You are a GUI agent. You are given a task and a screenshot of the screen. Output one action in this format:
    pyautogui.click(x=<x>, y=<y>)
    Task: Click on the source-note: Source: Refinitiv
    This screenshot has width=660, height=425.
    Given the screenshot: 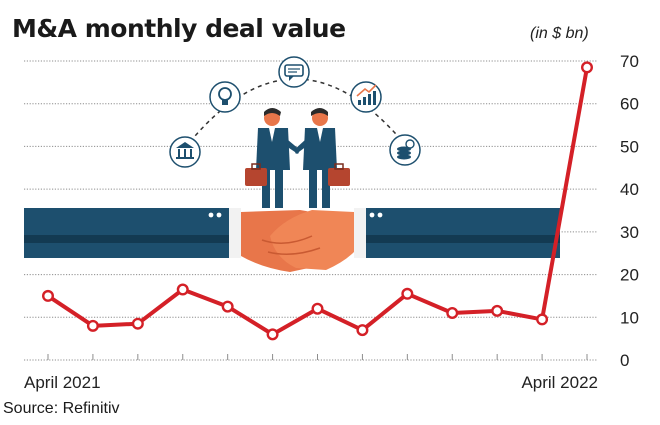 What is the action you would take?
    pyautogui.click(x=61, y=408)
    